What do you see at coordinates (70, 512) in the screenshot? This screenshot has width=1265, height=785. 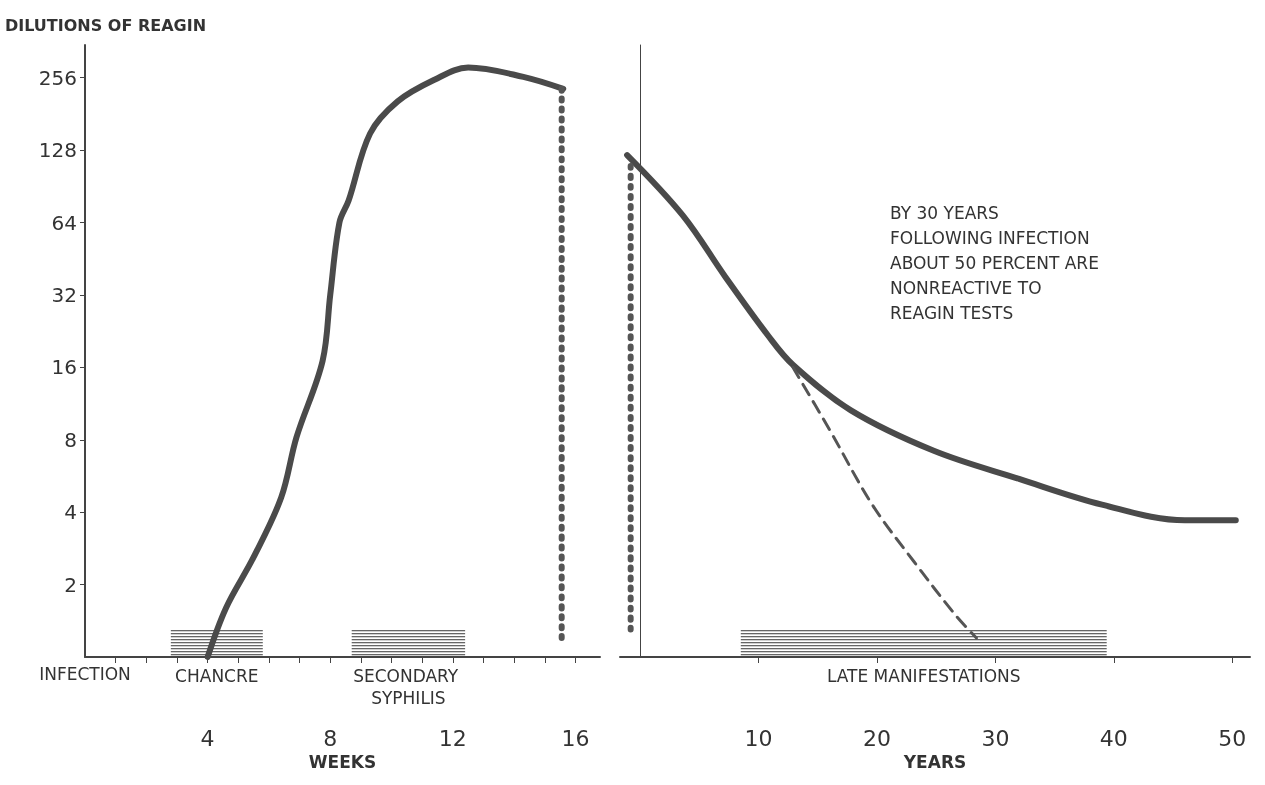 I see `y-tick-label: 4` at bounding box center [70, 512].